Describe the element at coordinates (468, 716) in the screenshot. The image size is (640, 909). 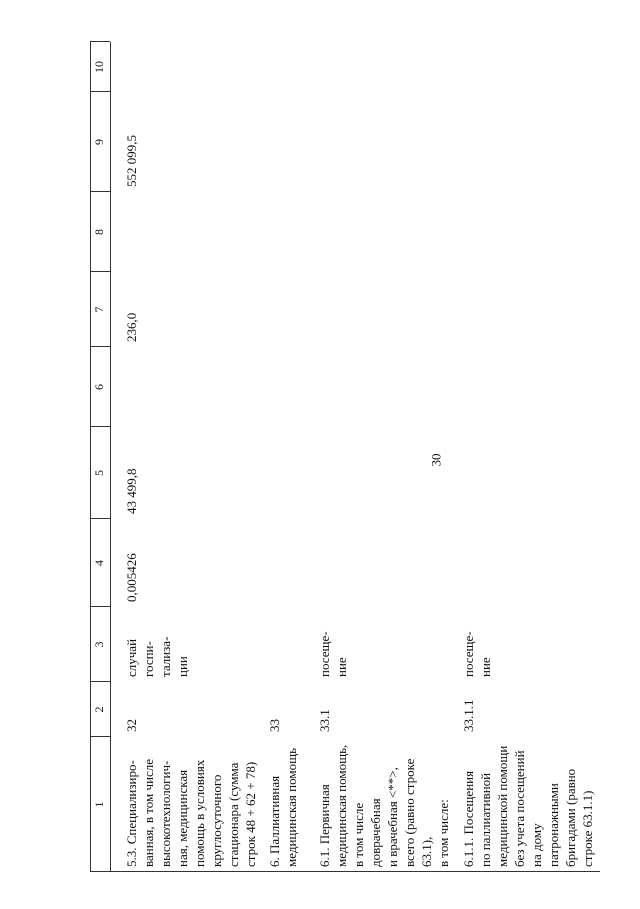
I see `cell: 33.1.1` at that location.